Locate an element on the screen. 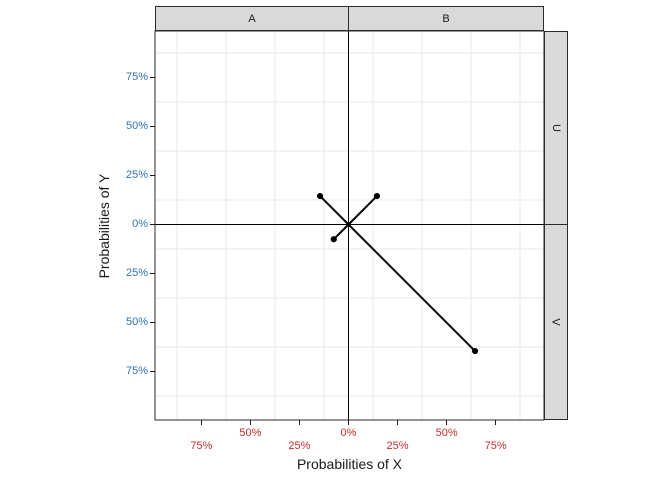 The image size is (672, 480). x-axis-title: Probabilities of X is located at coordinates (349, 464).